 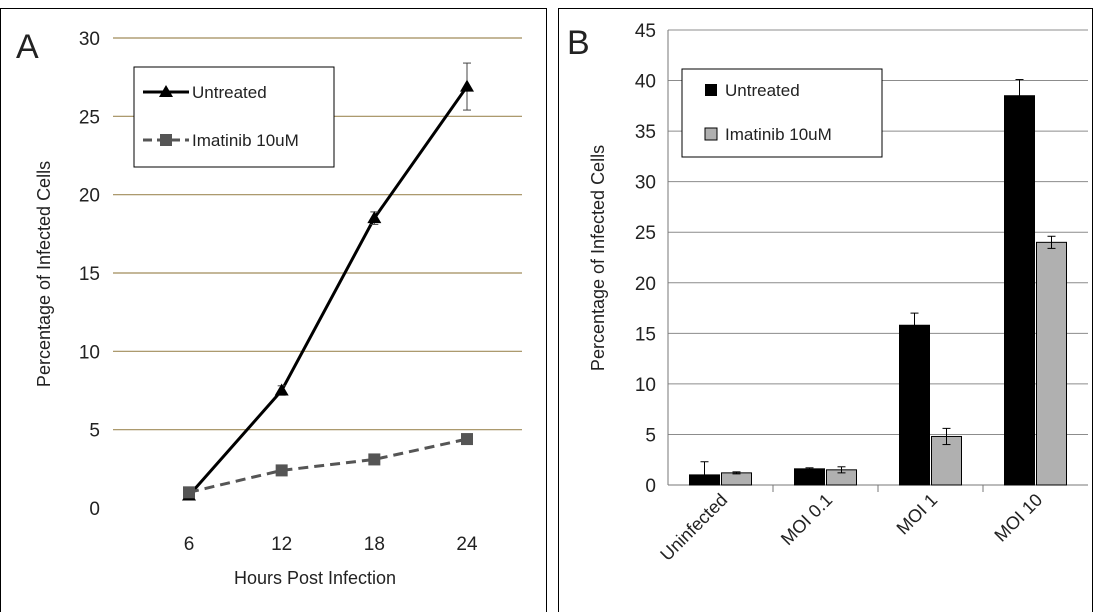 I want to click on panel-a-x-tick-label: 18, so click(x=374, y=544).